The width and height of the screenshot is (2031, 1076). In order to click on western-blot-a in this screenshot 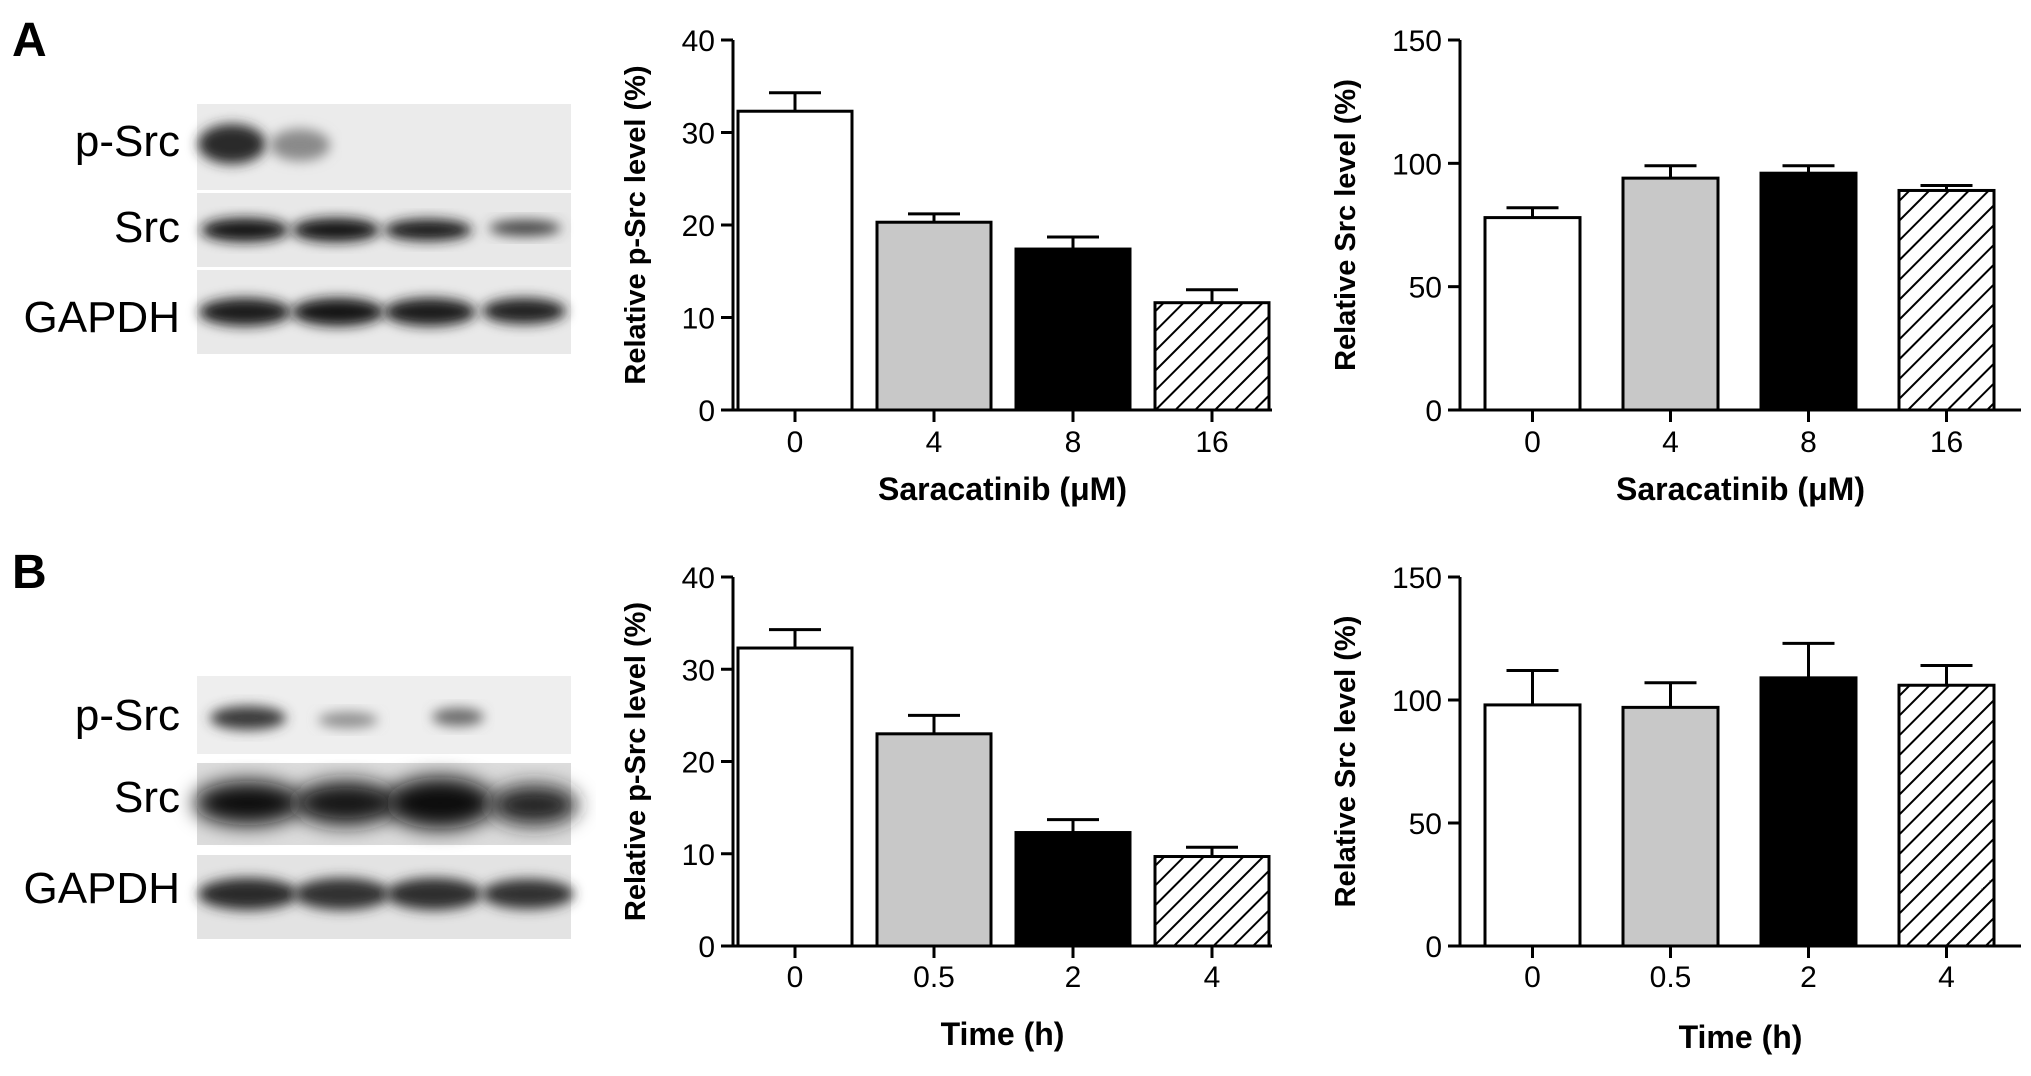, I will do `click(384, 229)`.